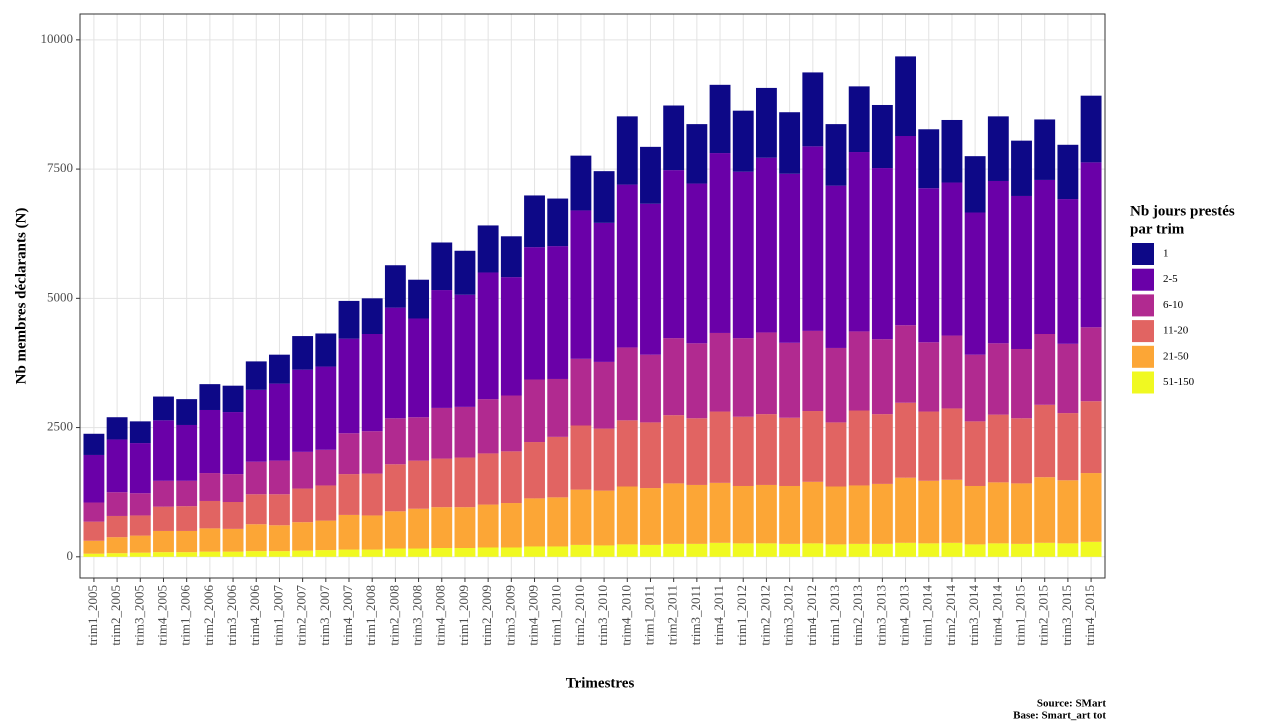 The image size is (1266, 722). What do you see at coordinates (254, 615) in the screenshot?
I see `x-tick-label: trim4_2006` at bounding box center [254, 615].